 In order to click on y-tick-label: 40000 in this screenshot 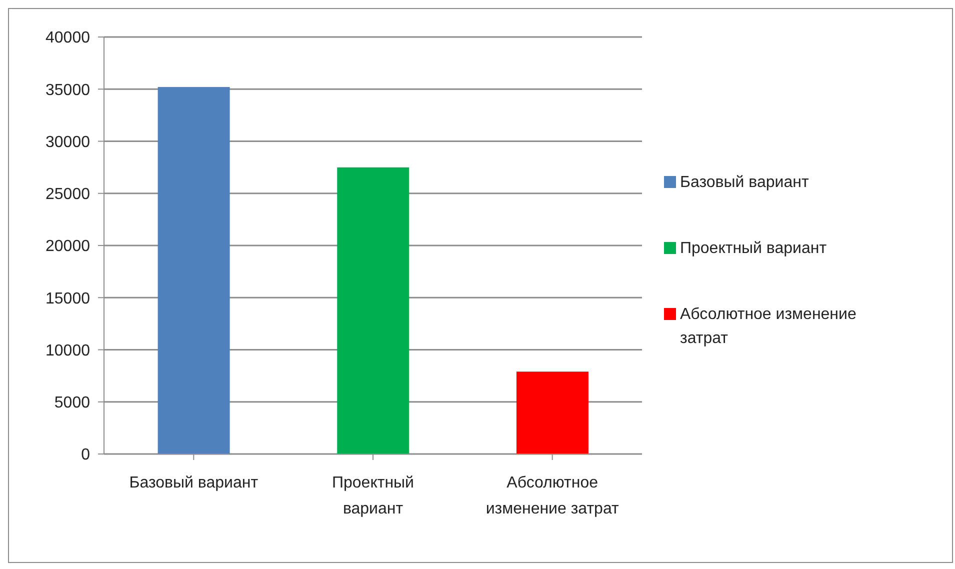, I will do `click(68, 38)`.